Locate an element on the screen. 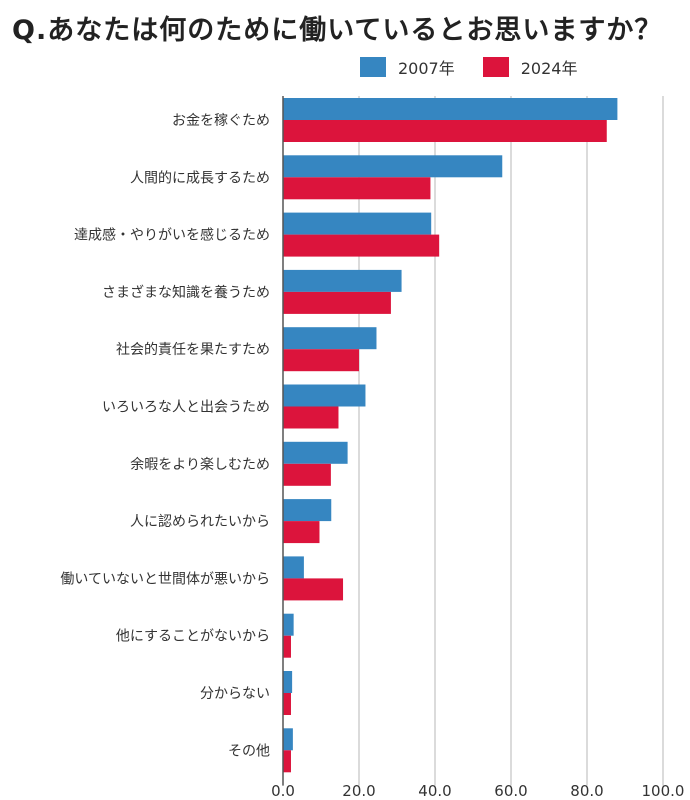 Image resolution: width=690 pixels, height=800 pixels. category-label-7: 人に認められたいから is located at coordinates (200, 522).